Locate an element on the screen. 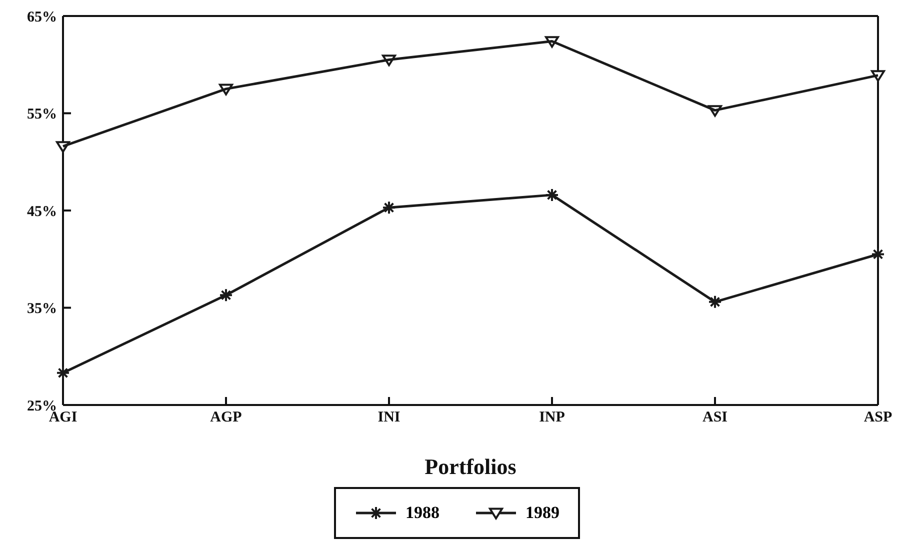 The height and width of the screenshot is (555, 913). legend-label: 1989 is located at coordinates (543, 513).